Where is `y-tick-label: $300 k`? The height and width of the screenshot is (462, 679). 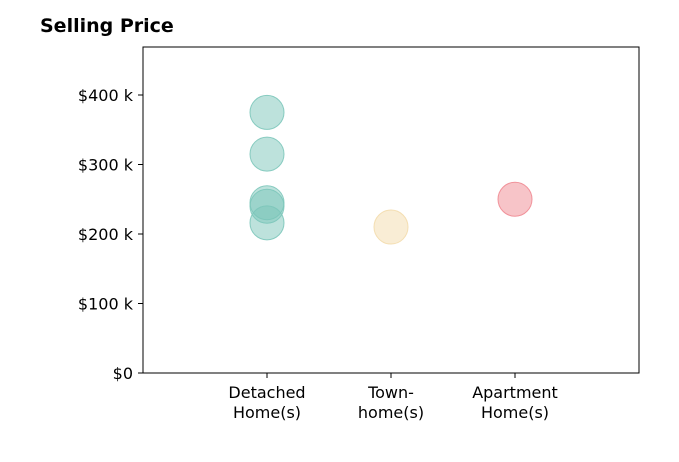 y-tick-label: $300 k is located at coordinates (106, 165).